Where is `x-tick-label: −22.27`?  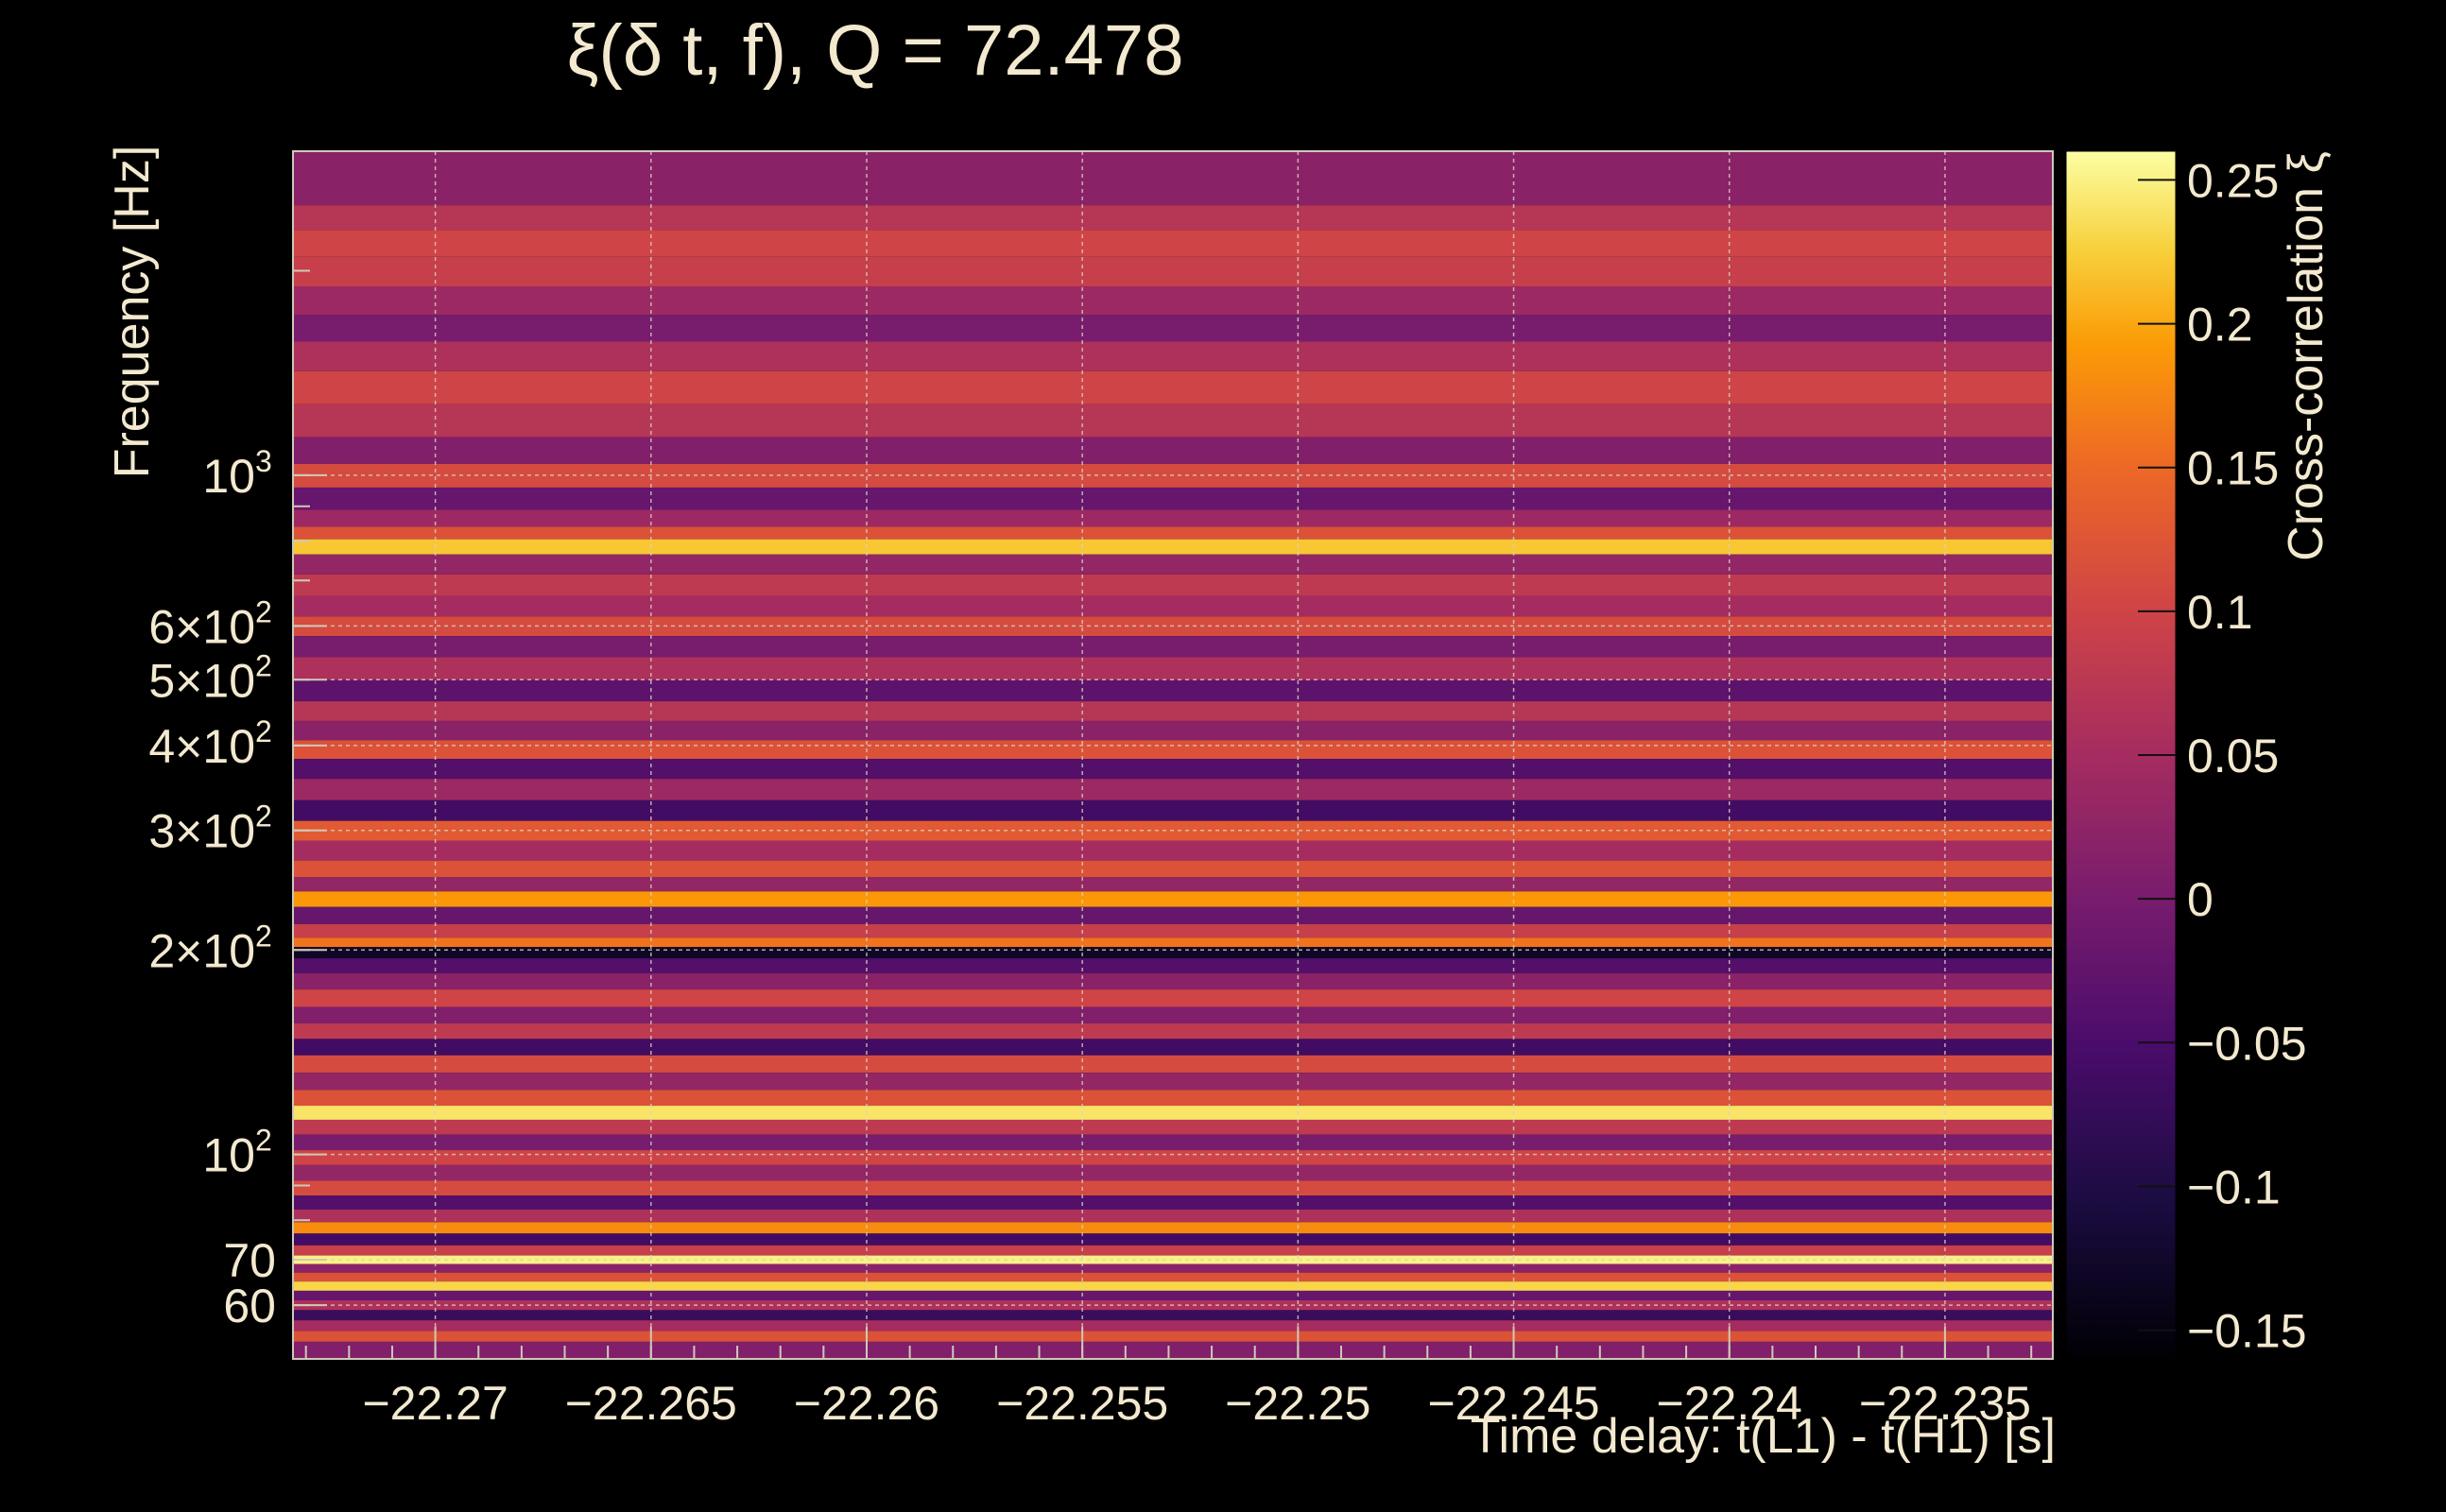
x-tick-label: −22.27 is located at coordinates (435, 1403).